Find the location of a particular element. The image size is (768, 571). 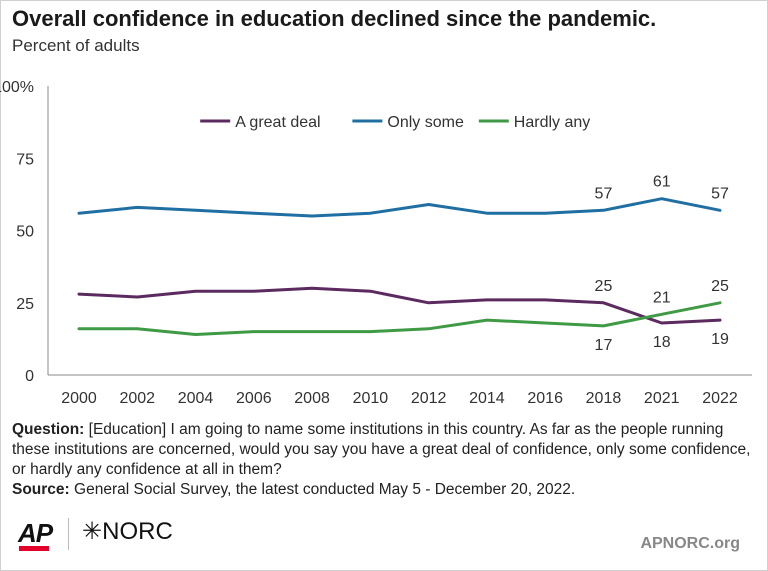

legend-label: A great deal is located at coordinates (277, 122).